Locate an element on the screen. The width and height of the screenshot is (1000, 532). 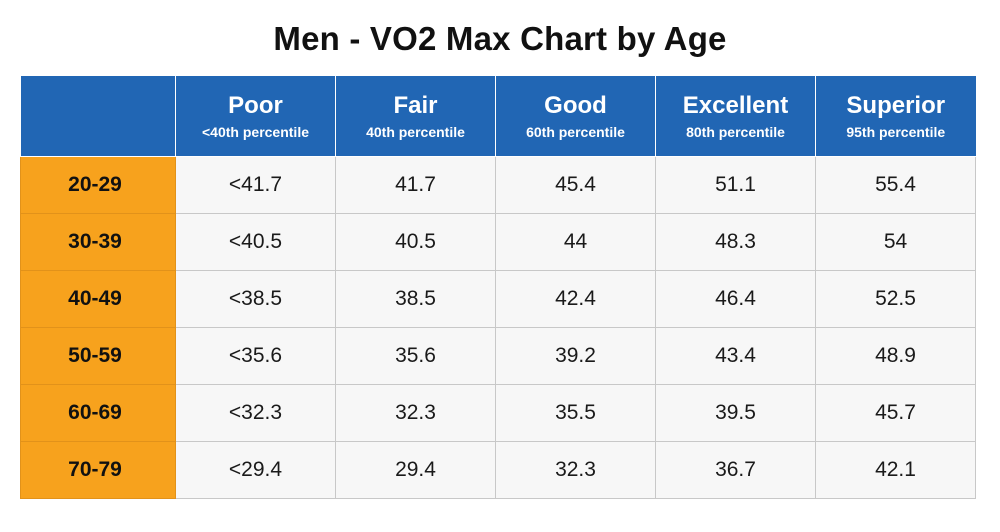
table-row: 50-59 <35.6 35.6 39.2 43.4 48.9 is located at coordinates (498, 356).